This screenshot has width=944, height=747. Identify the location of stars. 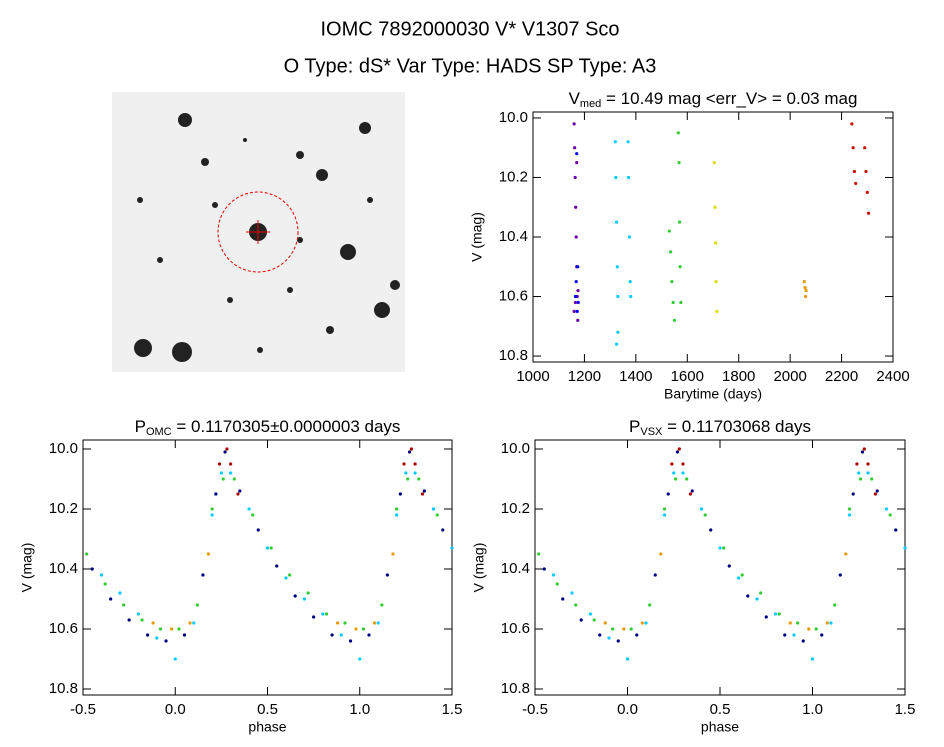
(267, 237).